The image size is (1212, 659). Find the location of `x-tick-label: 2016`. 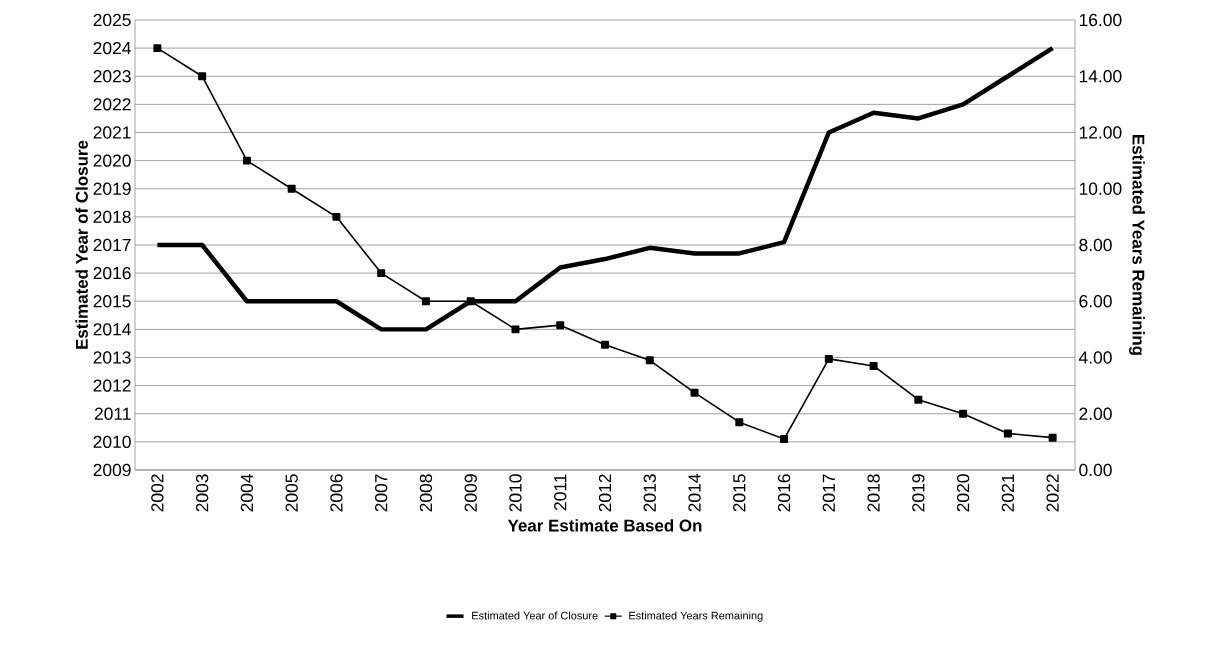

x-tick-label: 2016 is located at coordinates (784, 493).